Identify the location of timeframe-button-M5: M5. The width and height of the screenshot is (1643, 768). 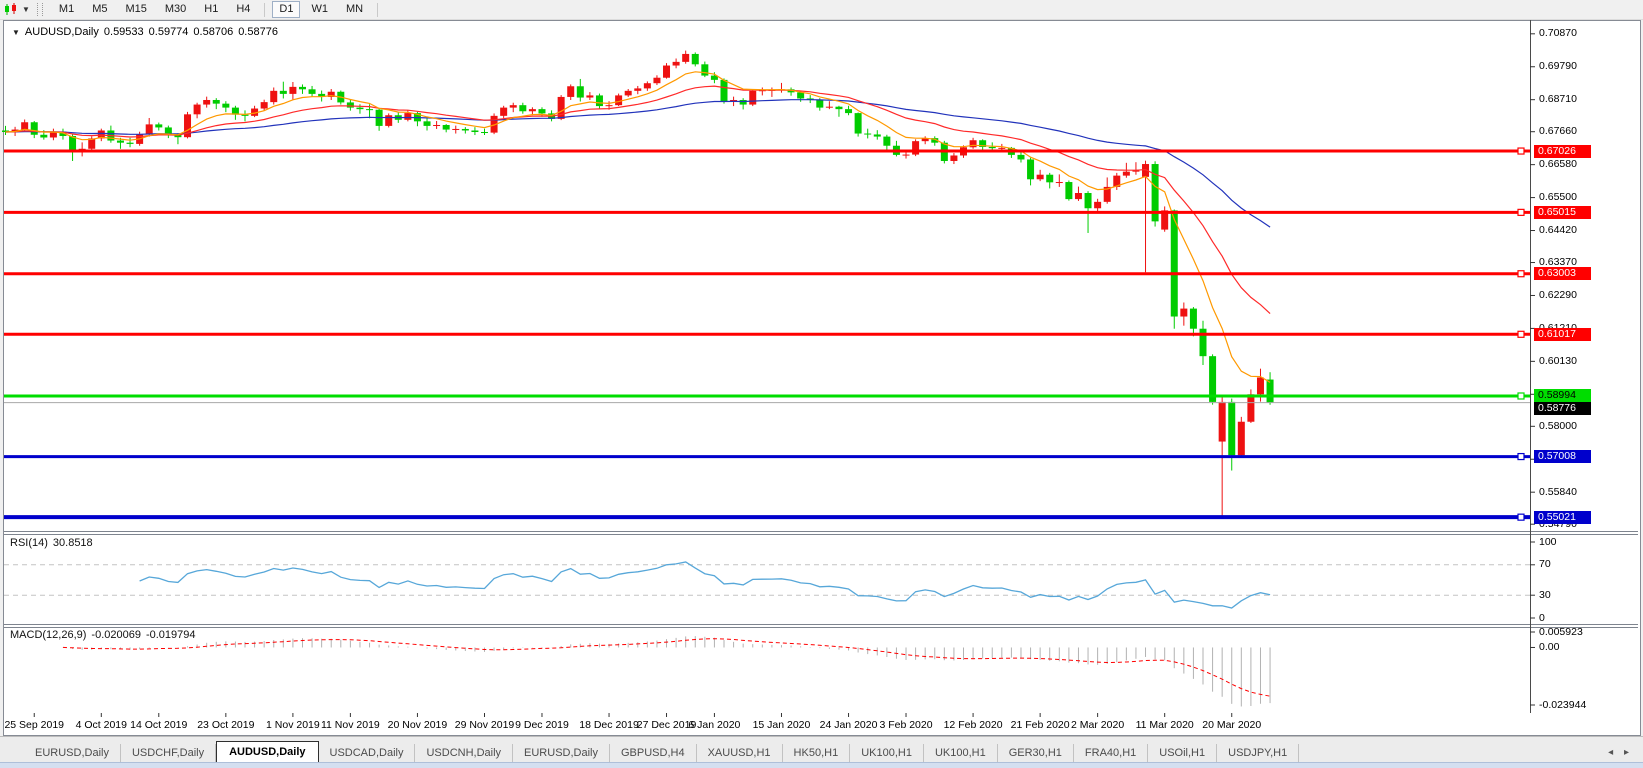
(100, 9).